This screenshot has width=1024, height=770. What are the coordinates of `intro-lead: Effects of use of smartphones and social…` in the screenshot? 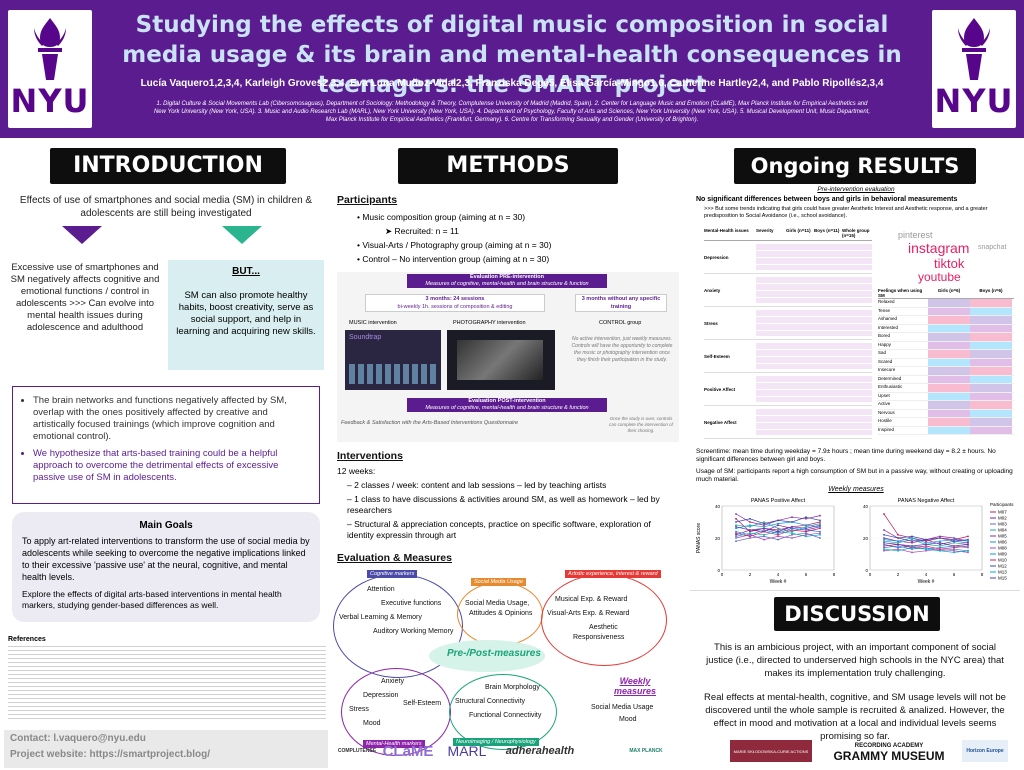 It's located at (166, 207).